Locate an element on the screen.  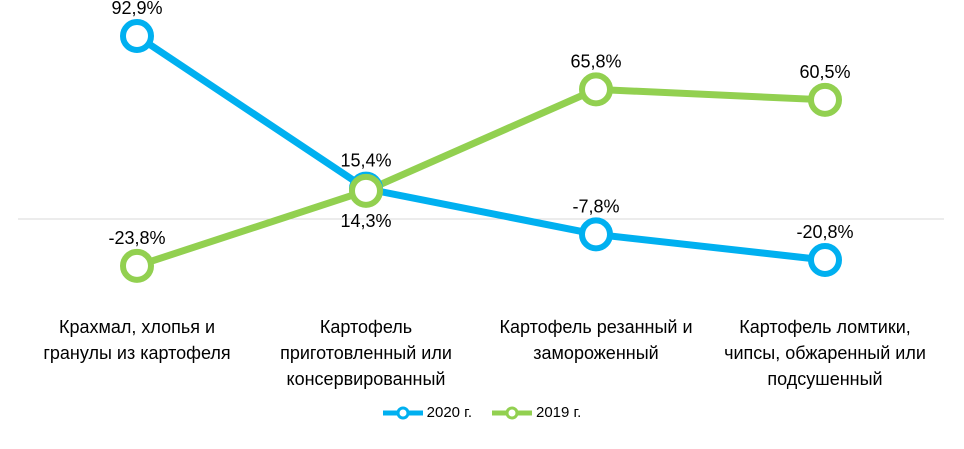
legend-item-2019: 2019 г. is located at coordinates (536, 412).